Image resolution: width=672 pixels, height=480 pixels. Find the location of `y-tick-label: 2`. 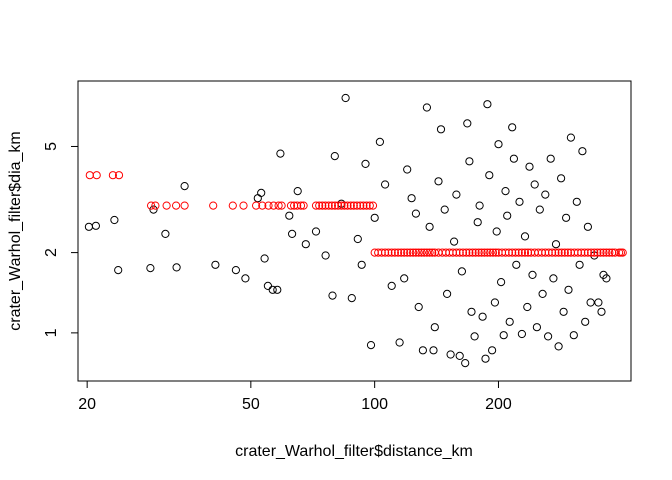

y-tick-label: 2 is located at coordinates (51, 252).